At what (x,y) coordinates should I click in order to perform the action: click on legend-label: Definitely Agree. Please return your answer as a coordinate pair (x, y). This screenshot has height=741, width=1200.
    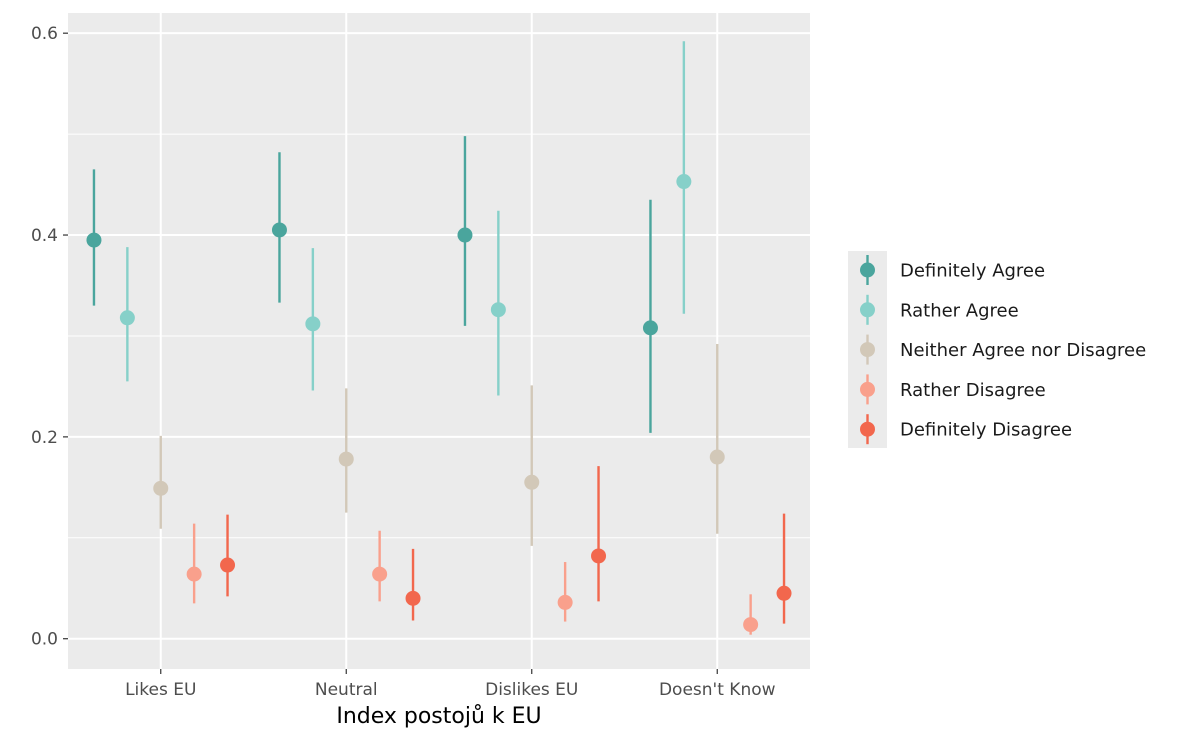
    Looking at the image, I should click on (972, 271).